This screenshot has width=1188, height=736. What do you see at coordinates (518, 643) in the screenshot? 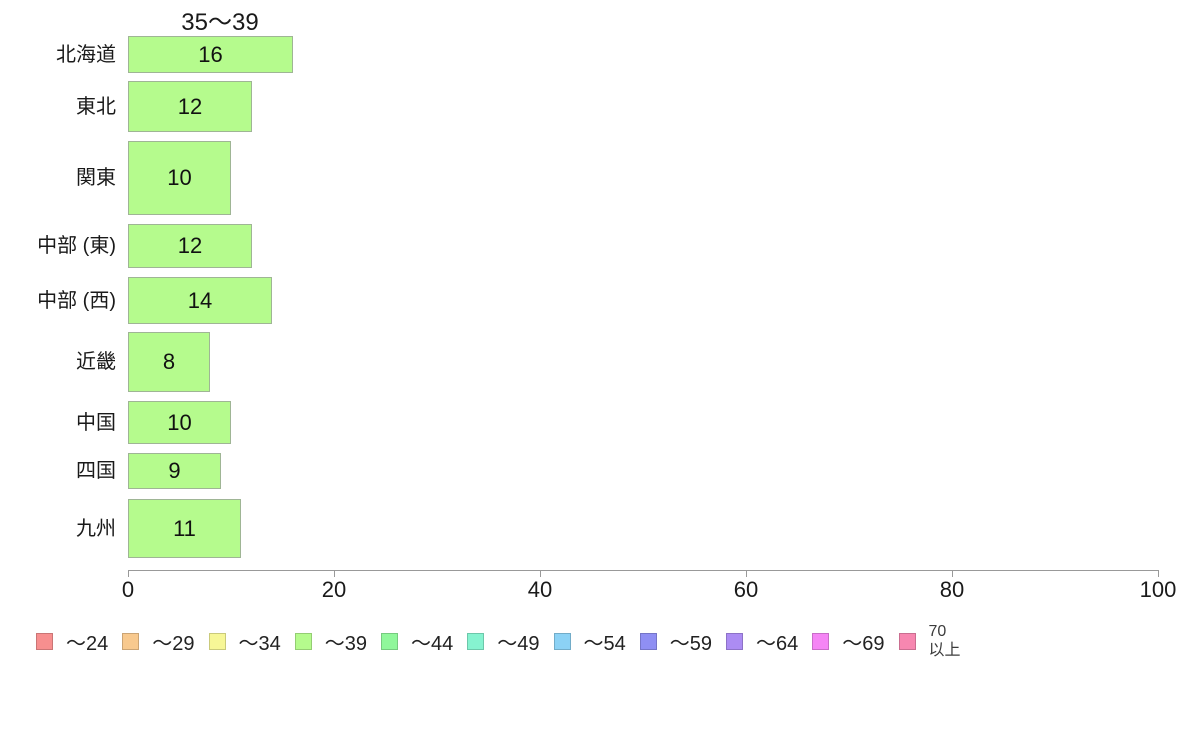
I see `legend-label: 〜49` at bounding box center [518, 643].